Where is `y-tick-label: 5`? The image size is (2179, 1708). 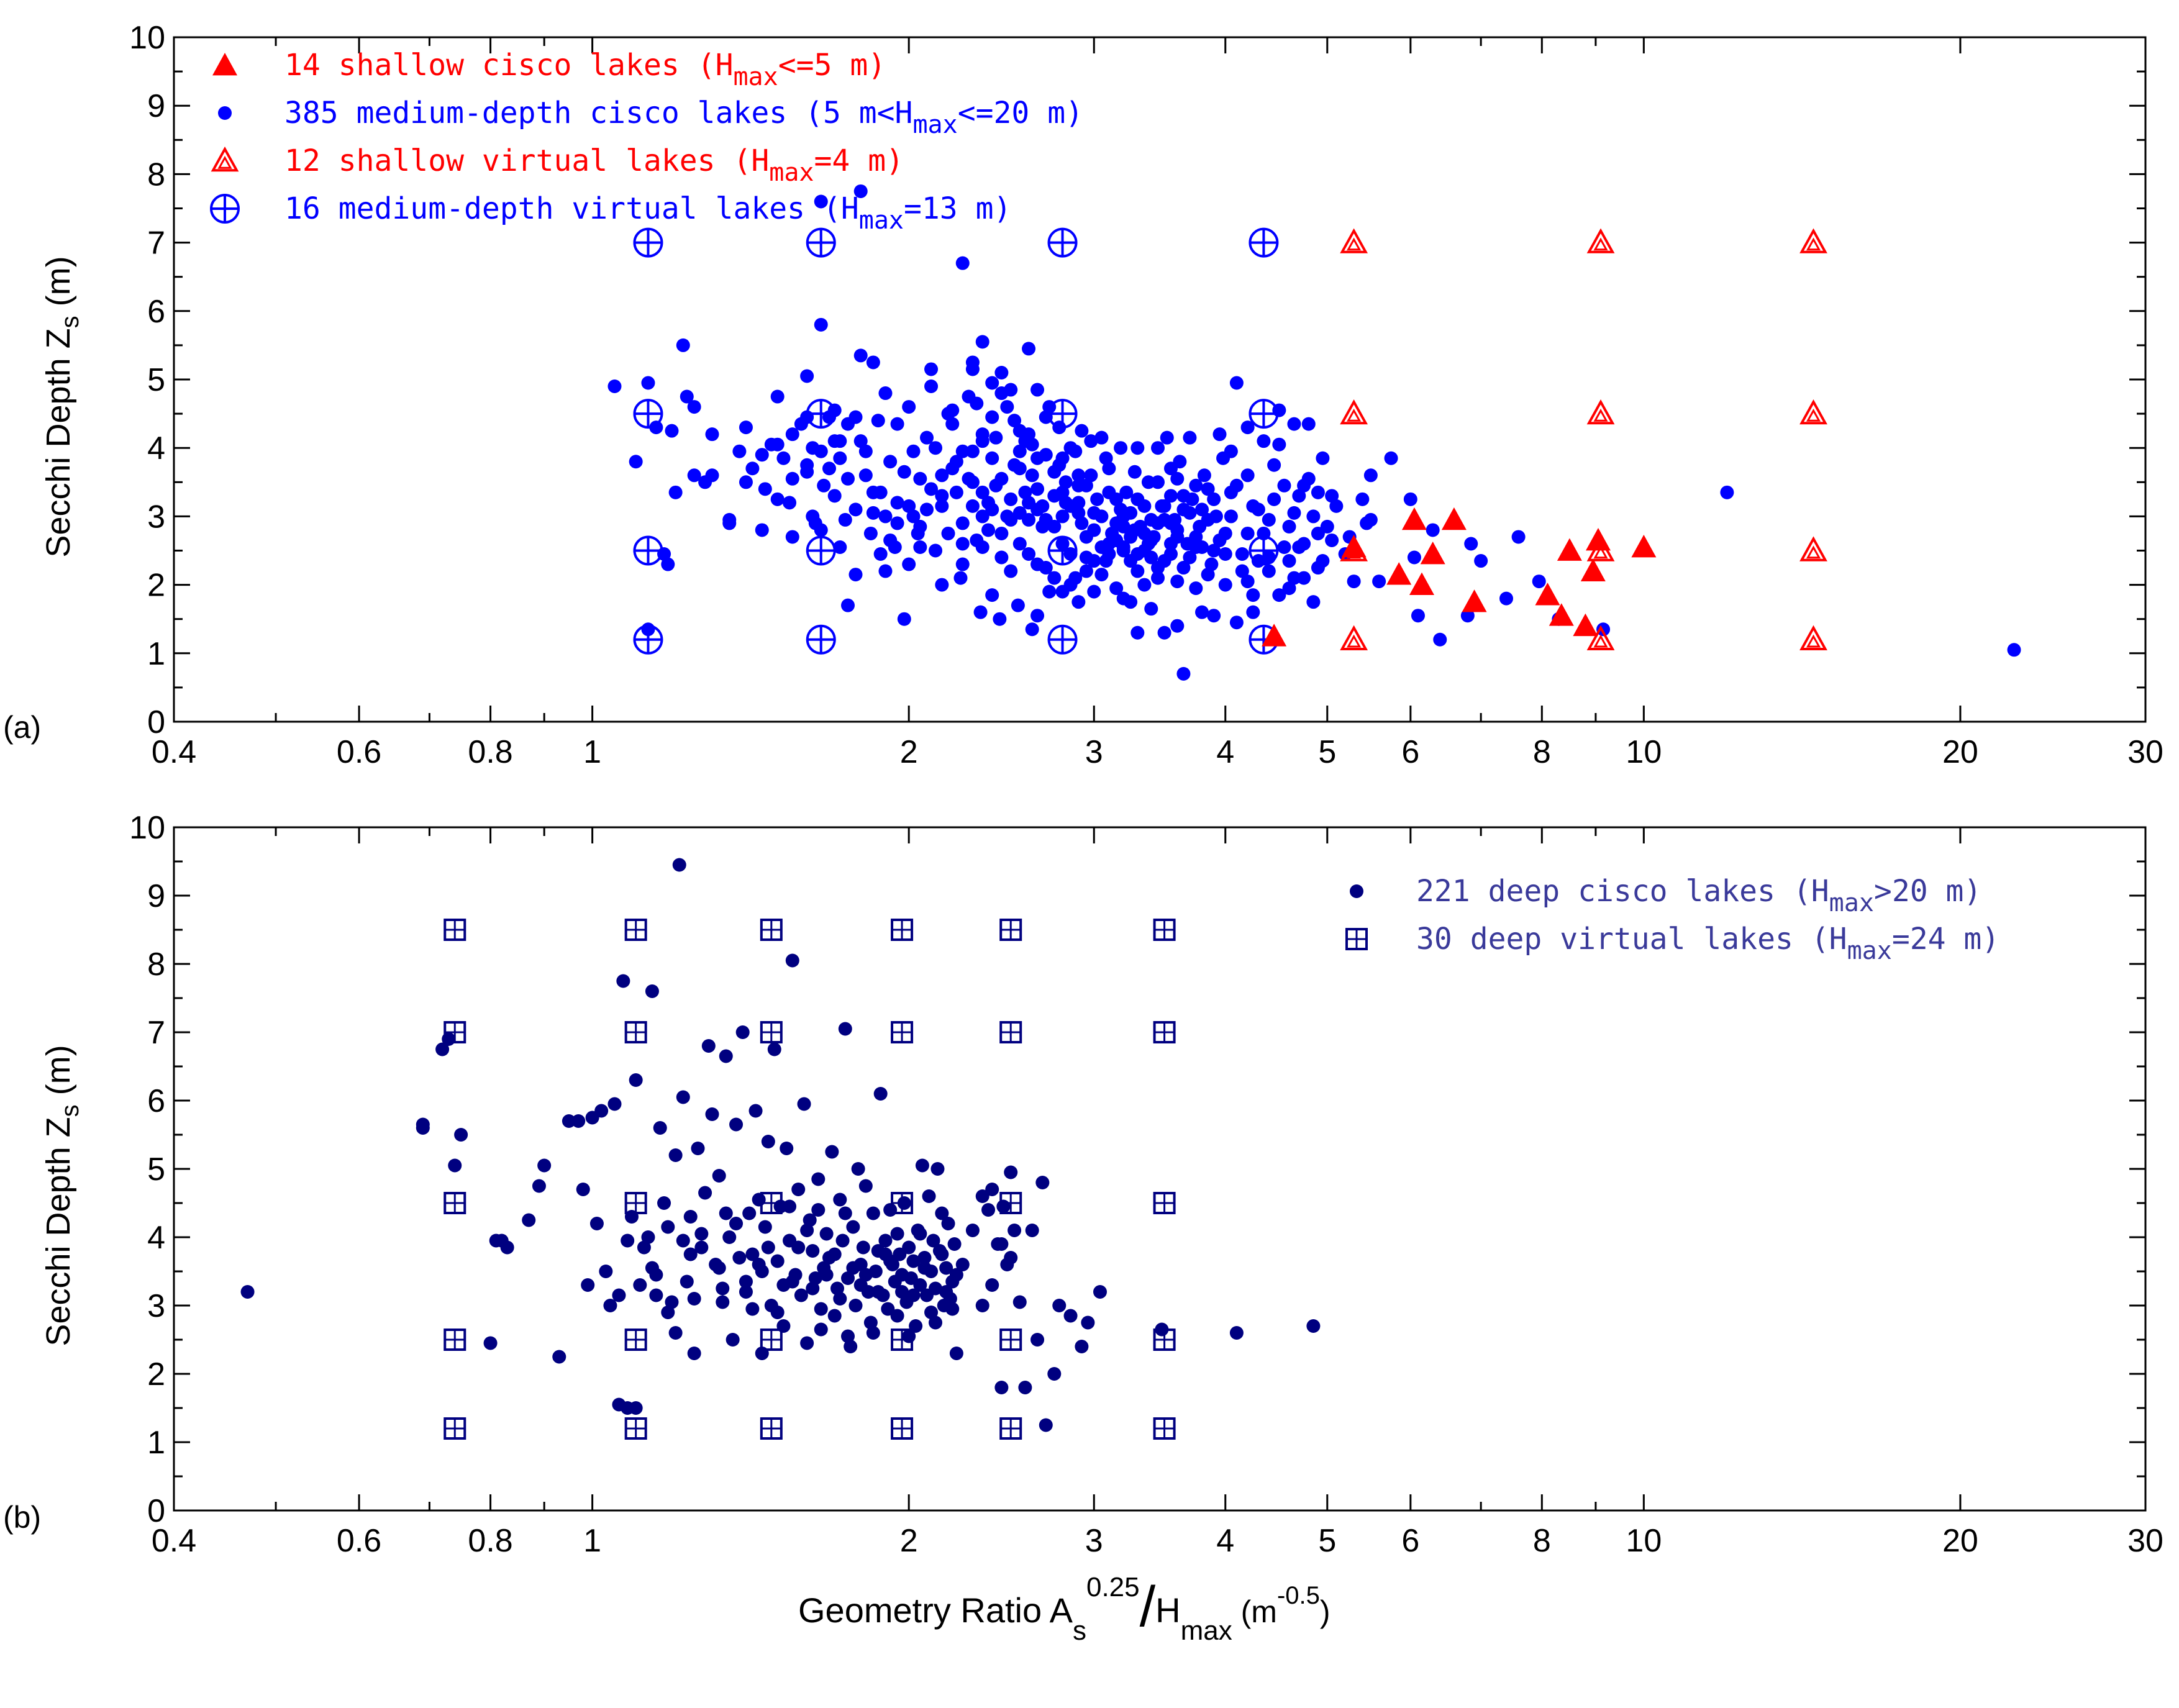 y-tick-label: 5 is located at coordinates (156, 1170).